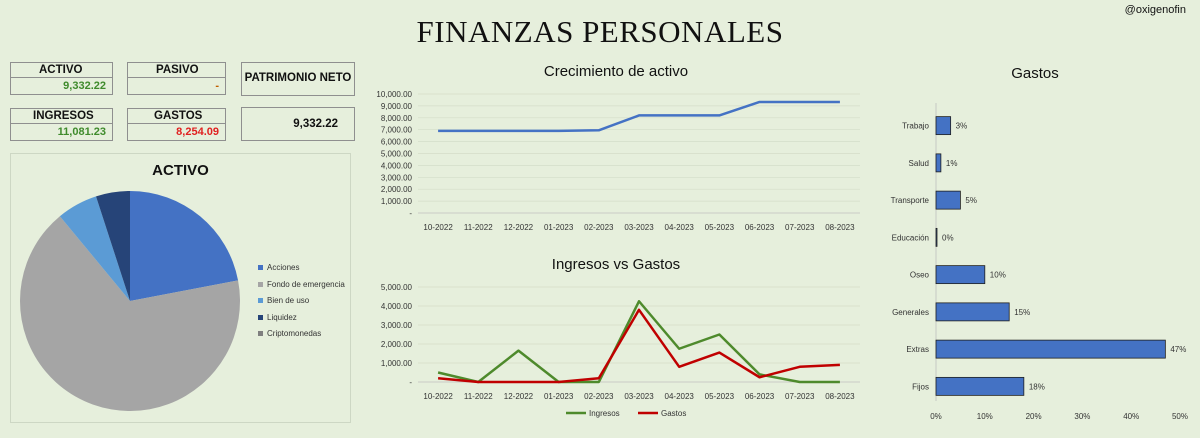  What do you see at coordinates (948, 237) in the screenshot?
I see `data-label: 0%` at bounding box center [948, 237].